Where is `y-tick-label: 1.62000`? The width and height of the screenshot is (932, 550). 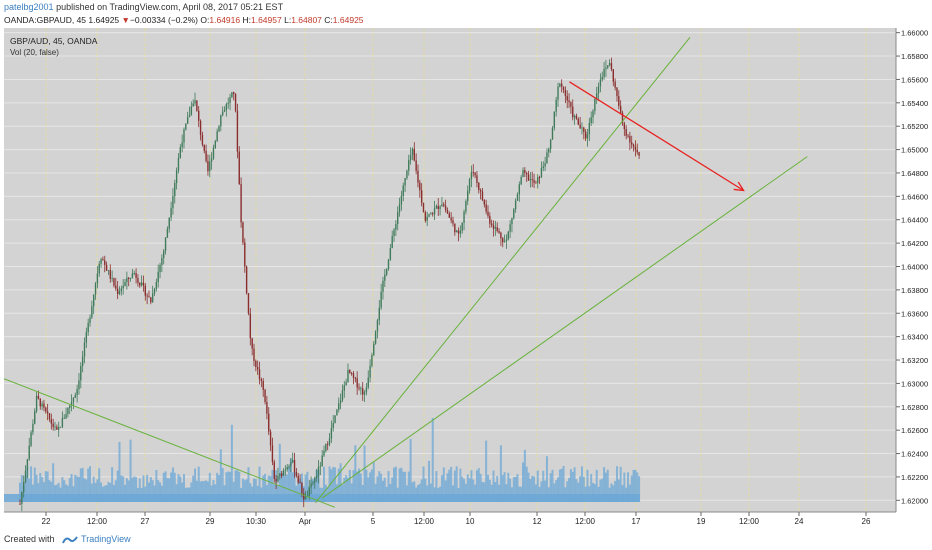 y-tick-label: 1.62000 is located at coordinates (914, 500).